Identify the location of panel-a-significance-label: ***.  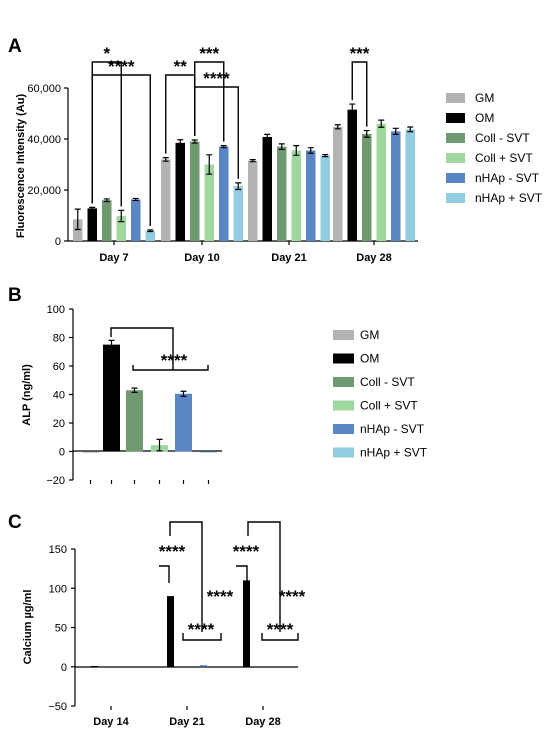
(209, 53).